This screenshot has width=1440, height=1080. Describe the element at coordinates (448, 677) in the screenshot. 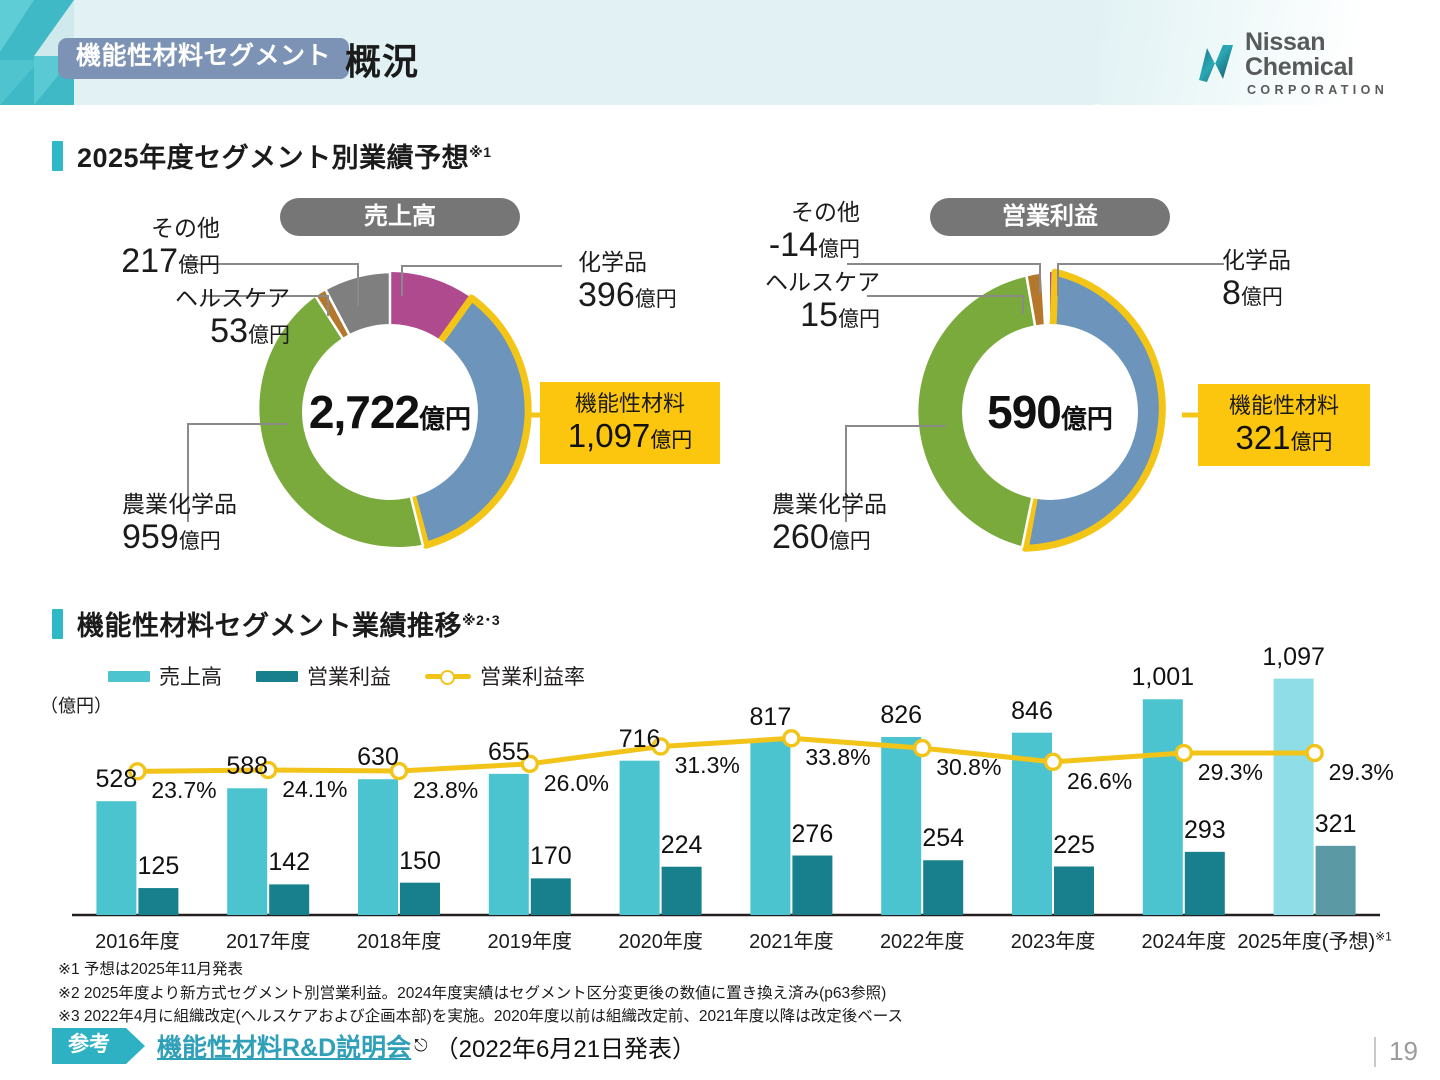

I see `legend-swatch-rate` at that location.